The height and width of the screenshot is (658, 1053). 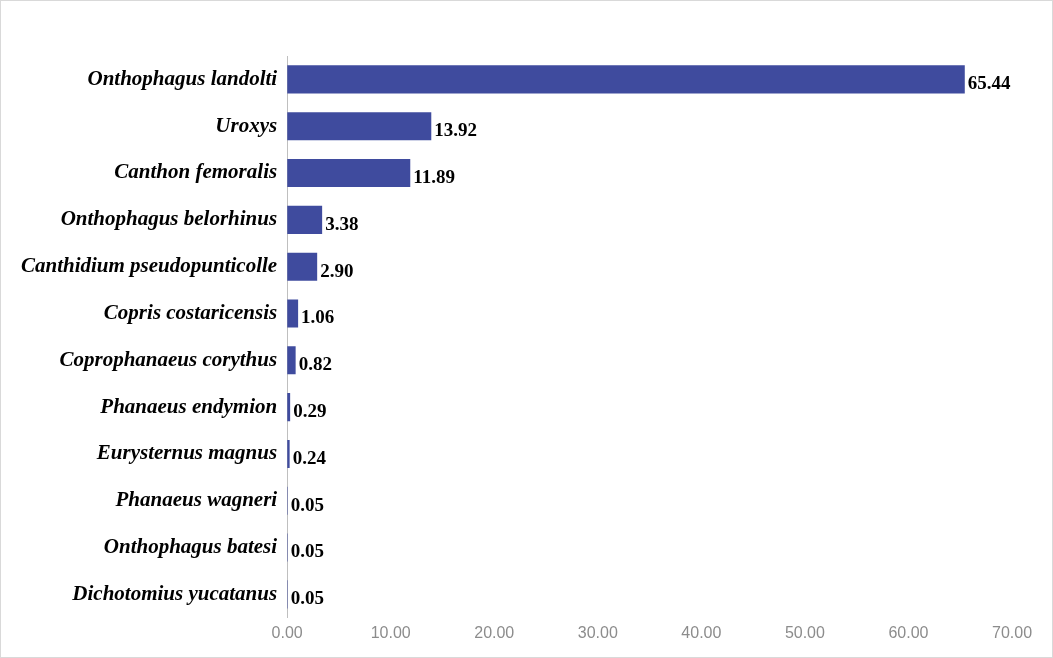 What do you see at coordinates (315, 364) in the screenshot?
I see `data-label: 0.82` at bounding box center [315, 364].